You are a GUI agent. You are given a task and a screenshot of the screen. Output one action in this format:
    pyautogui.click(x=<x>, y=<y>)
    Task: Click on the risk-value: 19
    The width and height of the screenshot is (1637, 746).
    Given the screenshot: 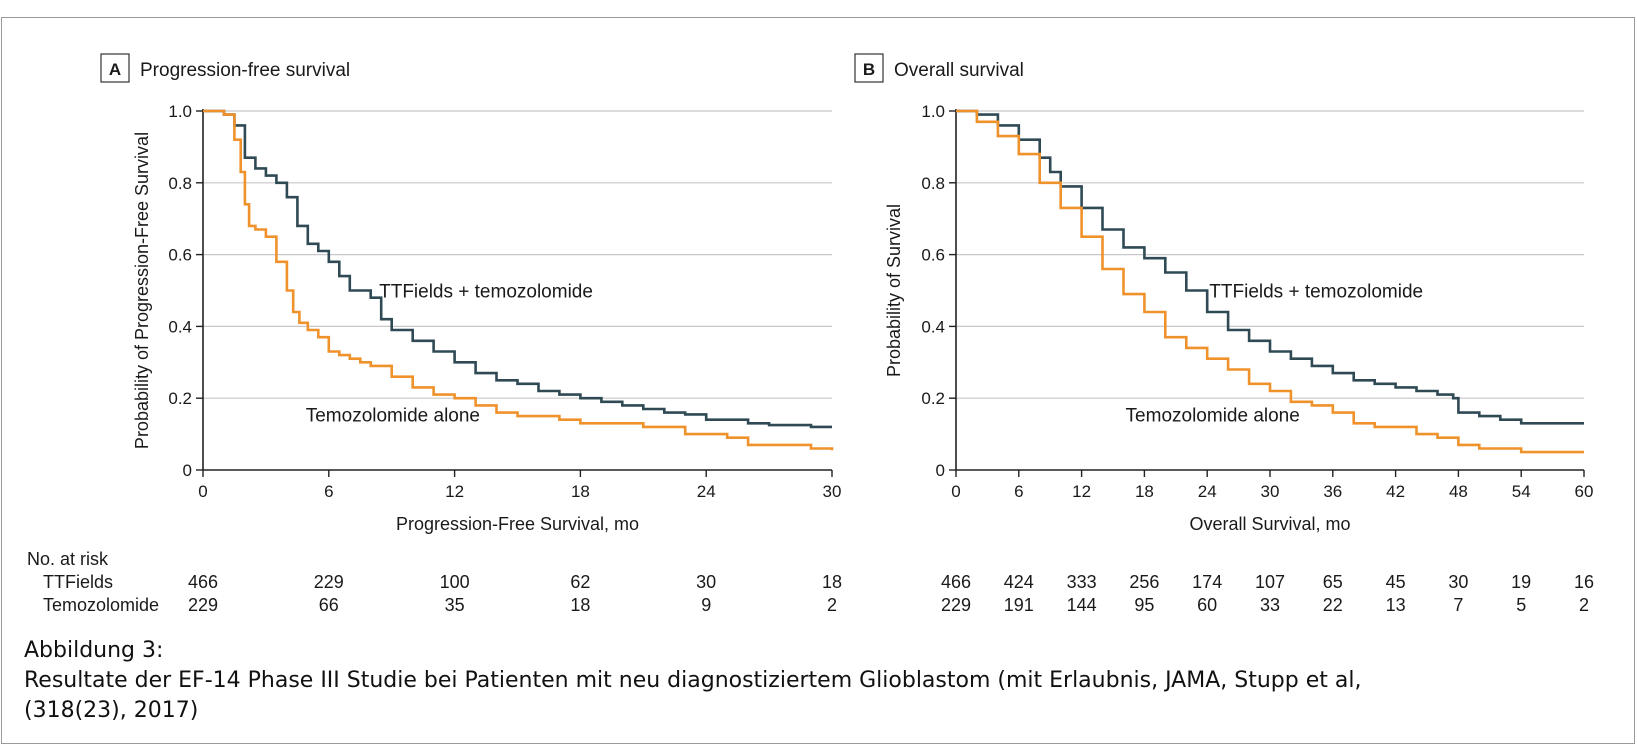 What is the action you would take?
    pyautogui.click(x=1521, y=582)
    